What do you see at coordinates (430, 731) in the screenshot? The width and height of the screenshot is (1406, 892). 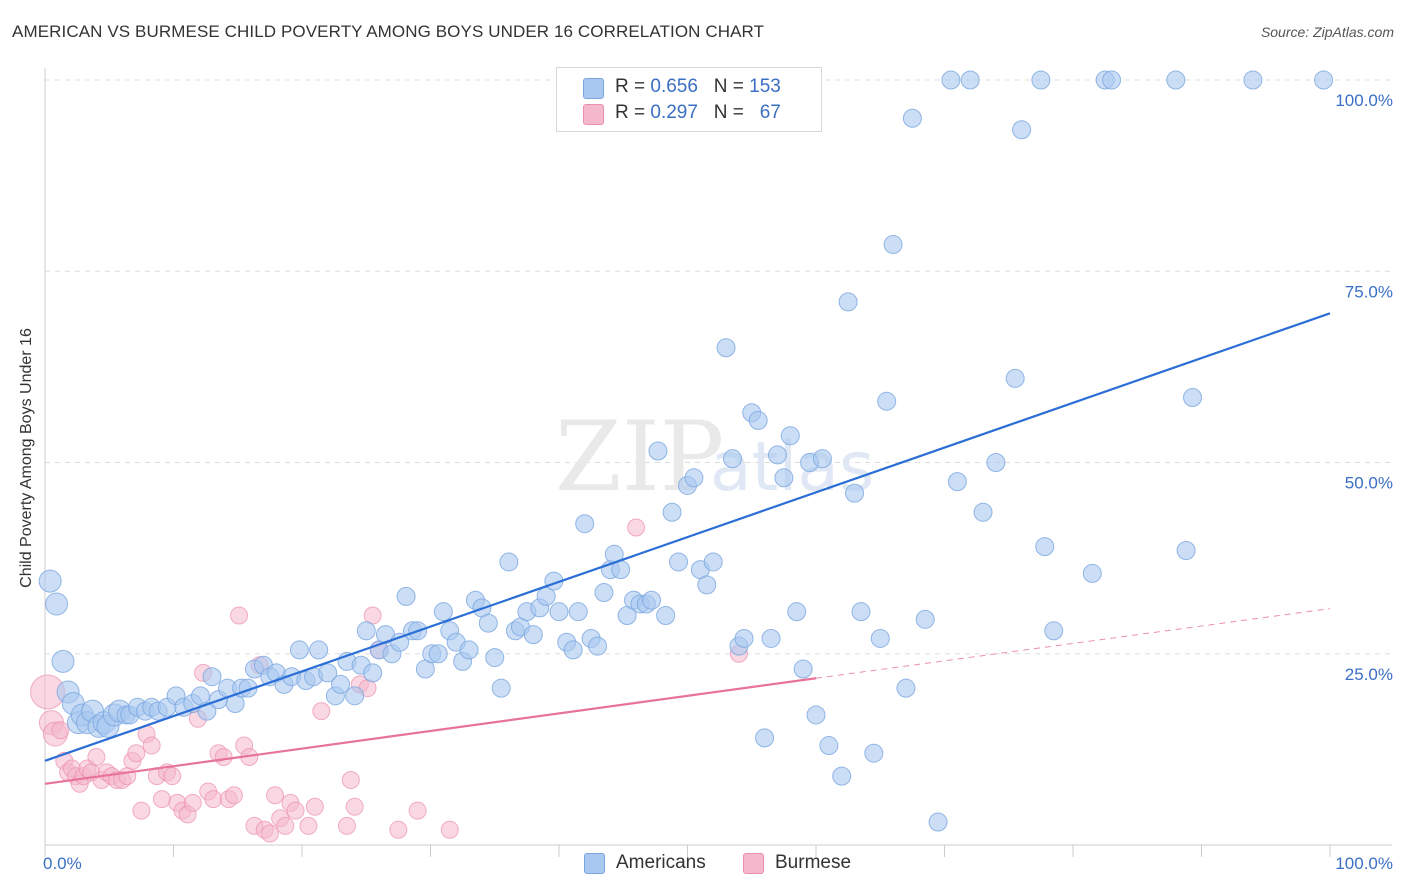 I see `burmese-trend-line` at bounding box center [430, 731].